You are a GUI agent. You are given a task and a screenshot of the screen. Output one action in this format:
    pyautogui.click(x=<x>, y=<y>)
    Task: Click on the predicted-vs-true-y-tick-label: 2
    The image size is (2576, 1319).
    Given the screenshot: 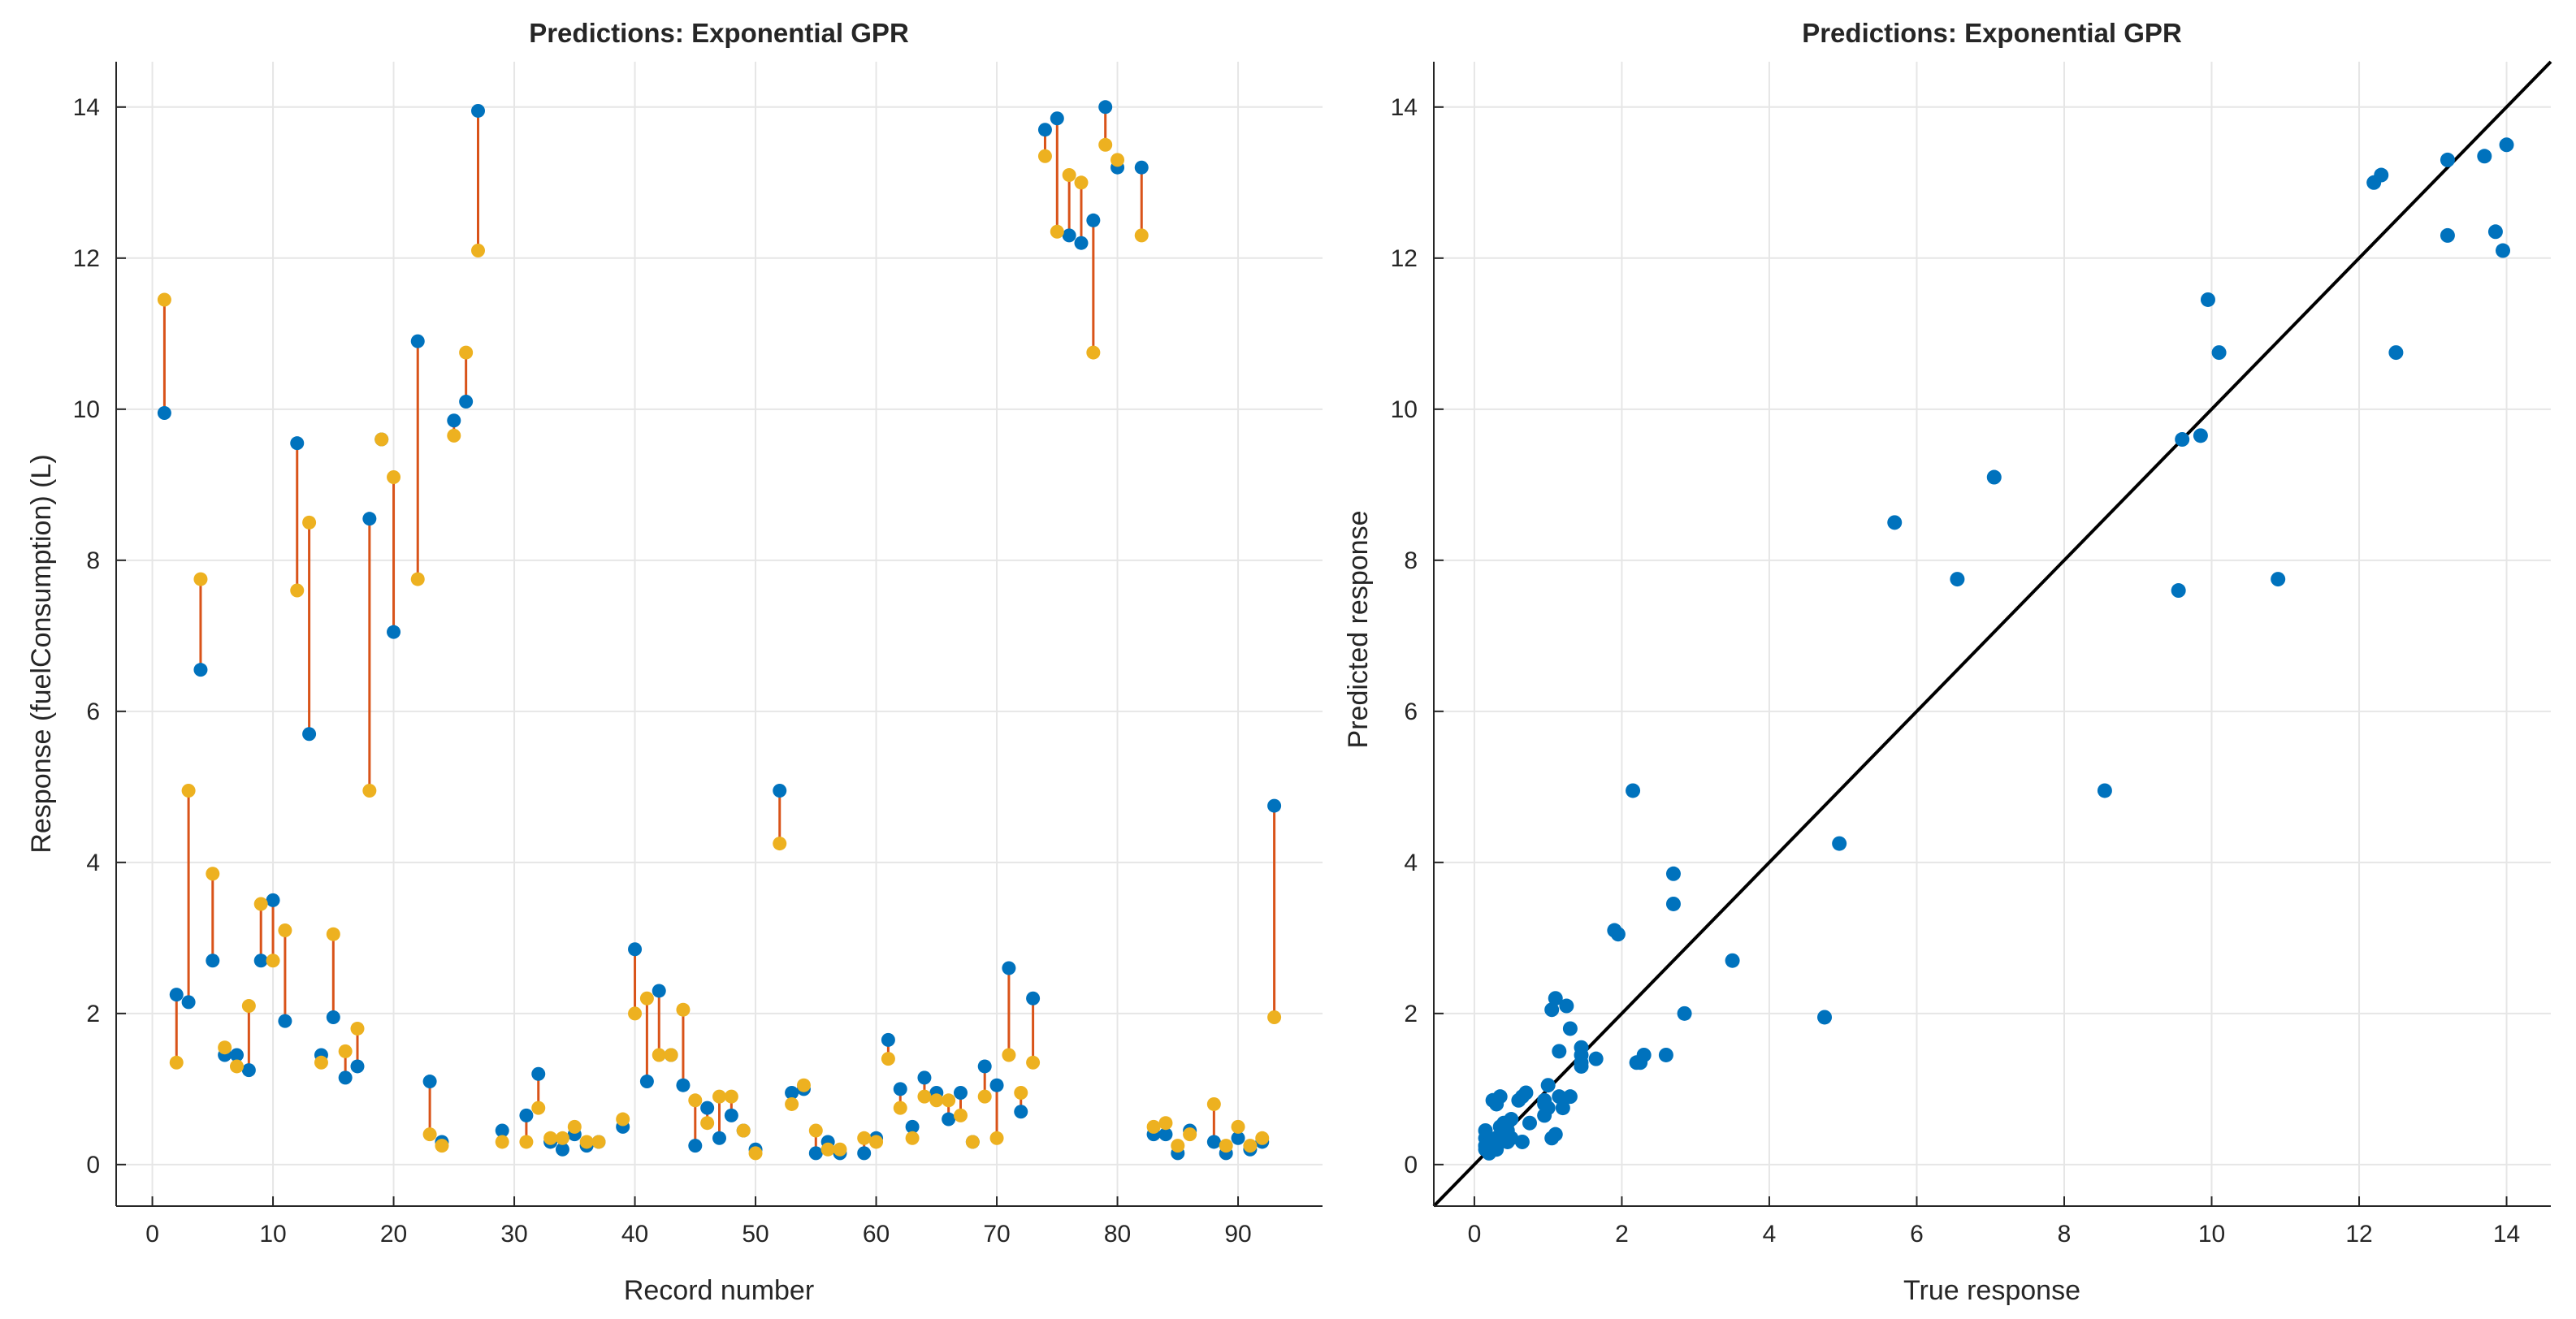 What is the action you would take?
    pyautogui.click(x=1411, y=1014)
    